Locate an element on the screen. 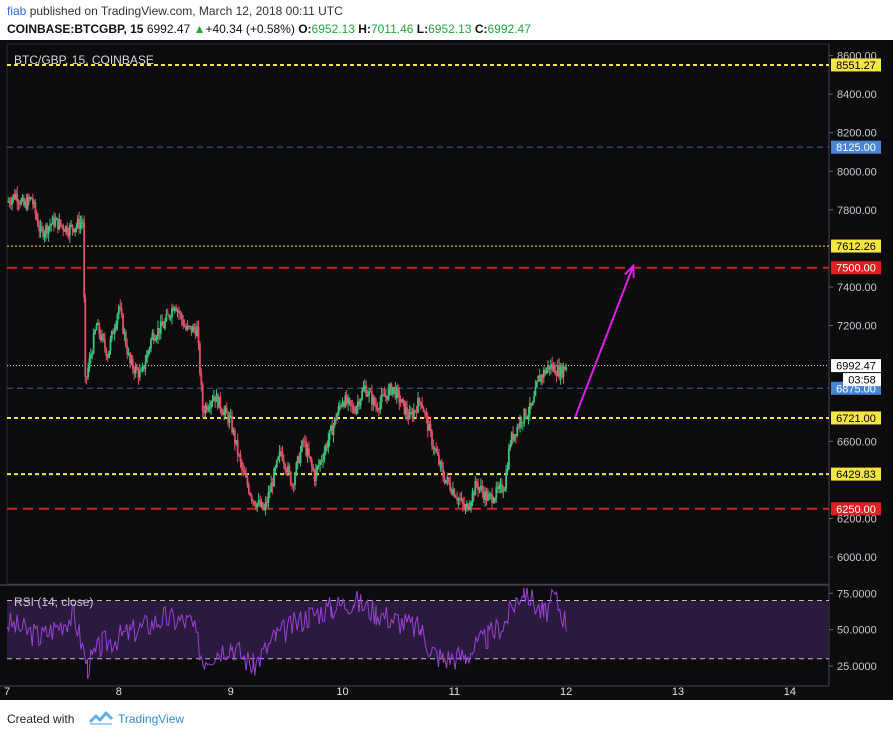 Image resolution: width=893 pixels, height=737 pixels. rsi-label: RSI (14, close) is located at coordinates (53, 602).